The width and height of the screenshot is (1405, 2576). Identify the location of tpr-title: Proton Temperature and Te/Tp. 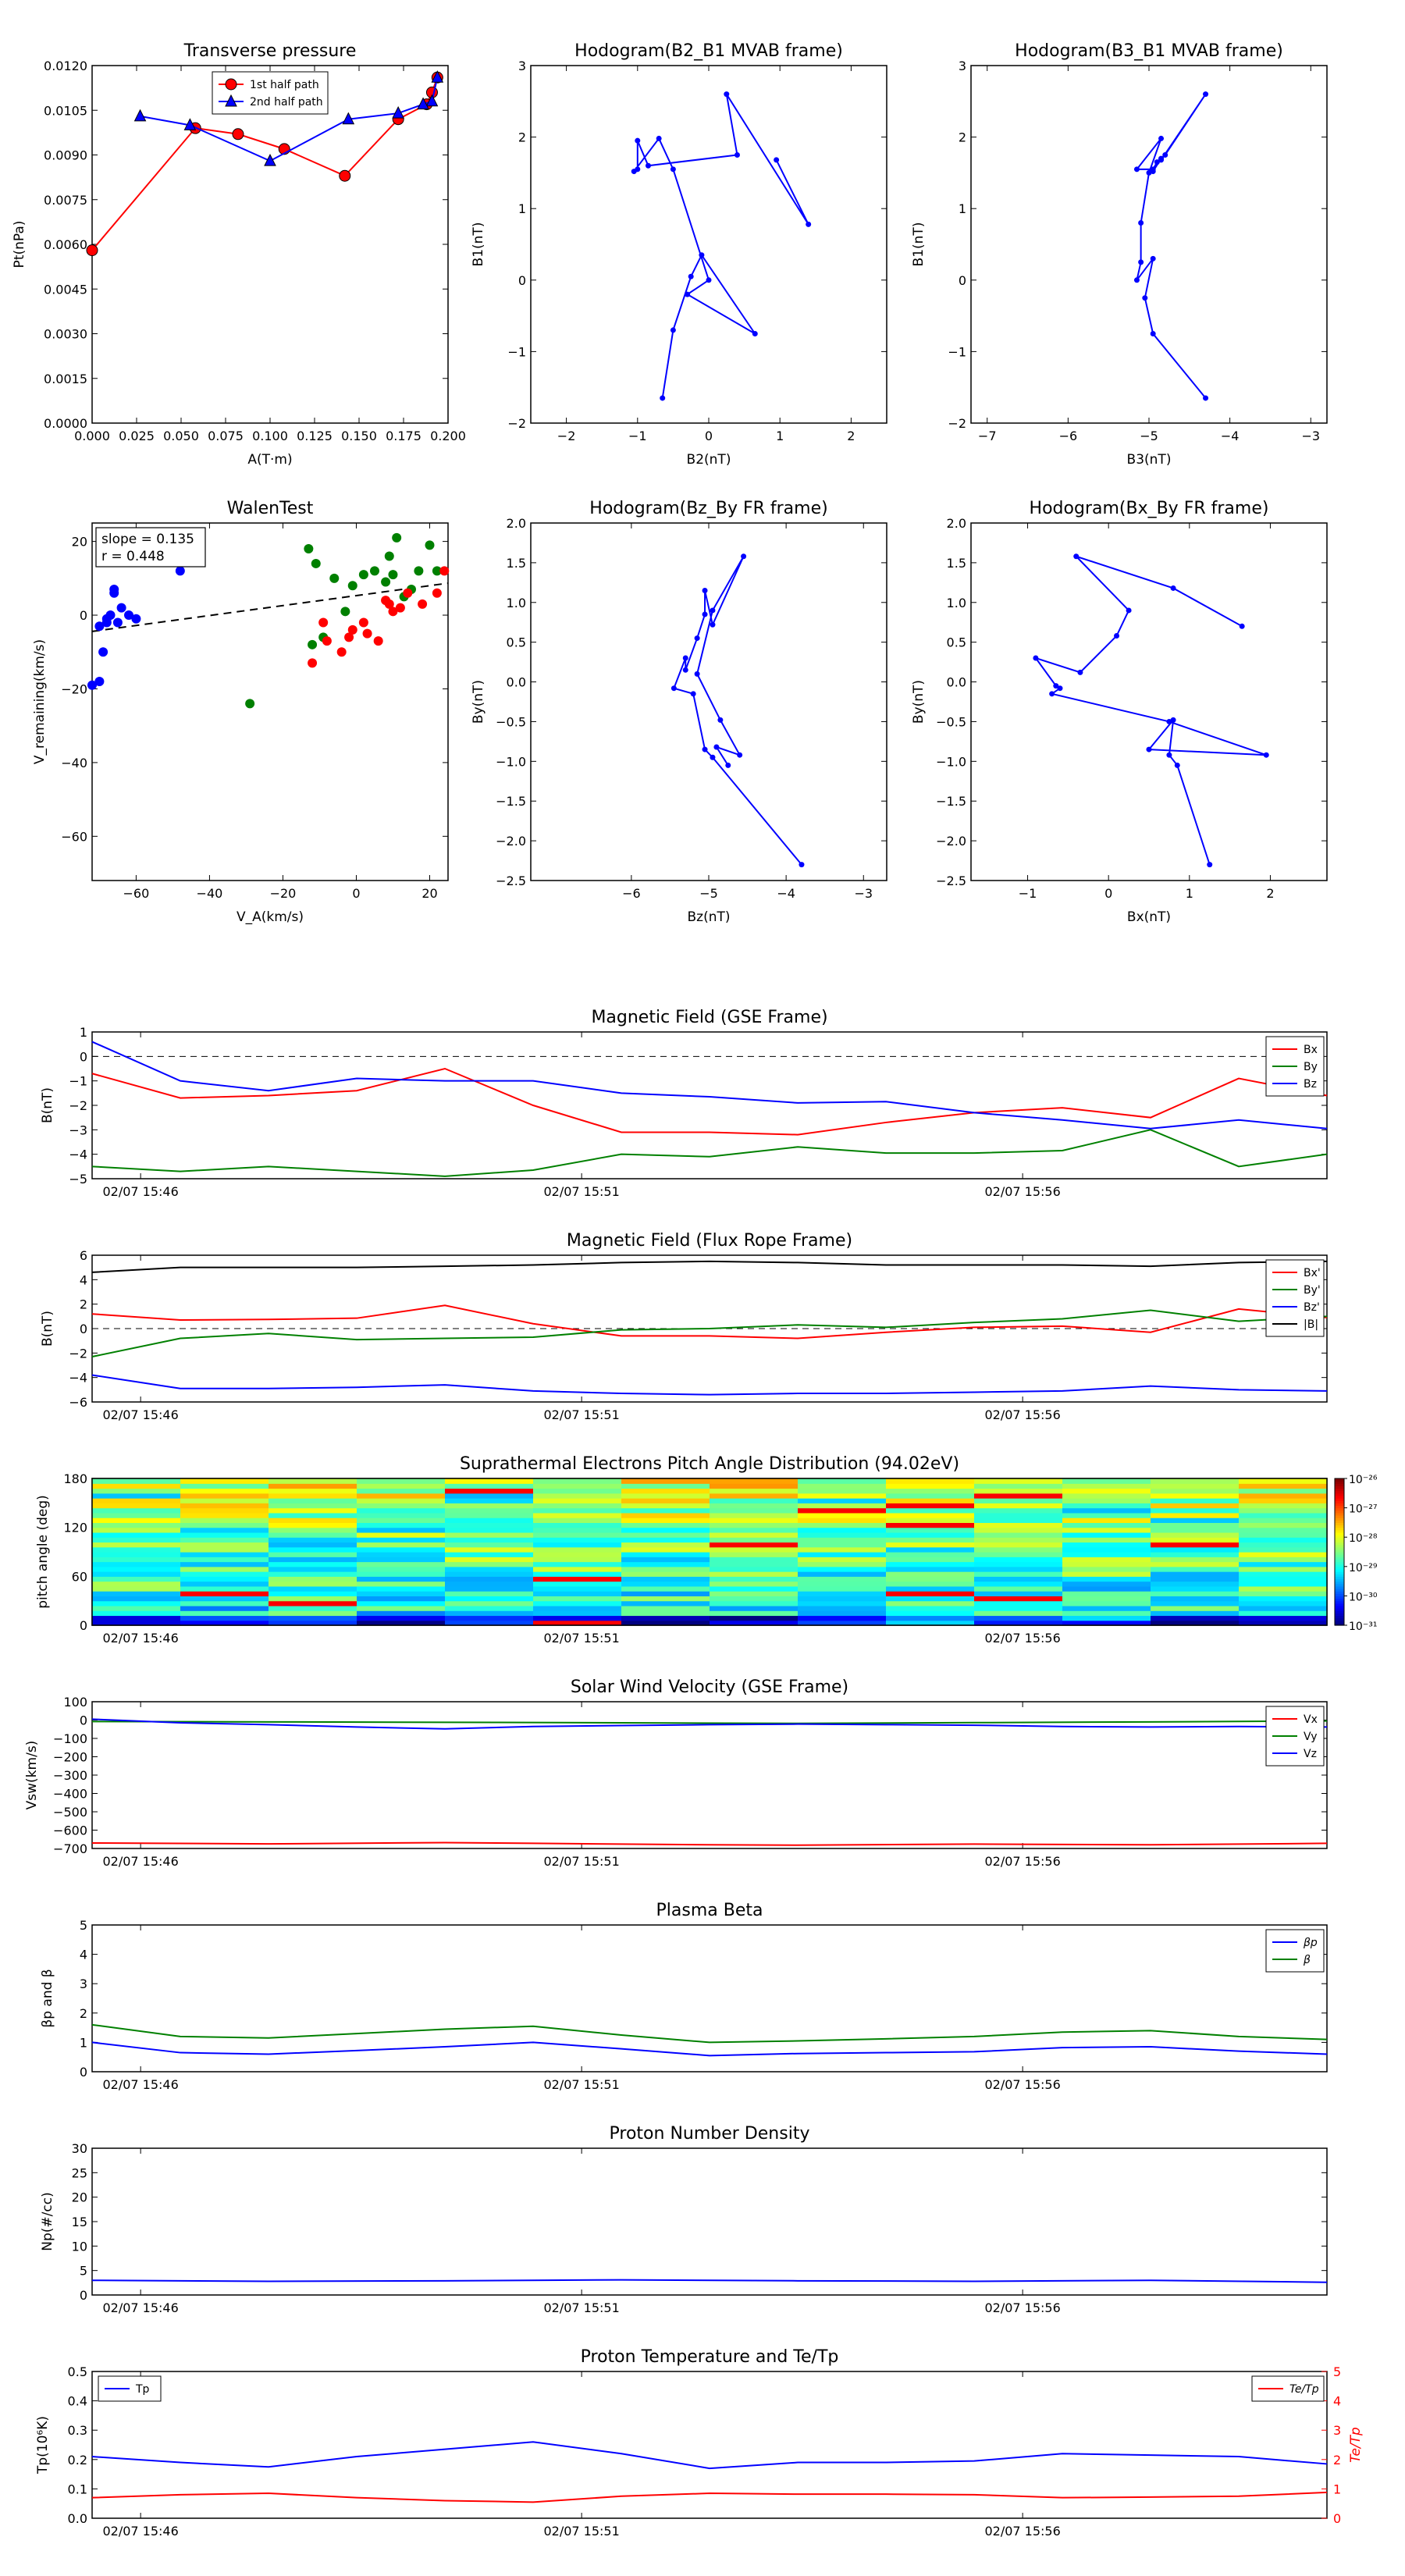
(710, 2357).